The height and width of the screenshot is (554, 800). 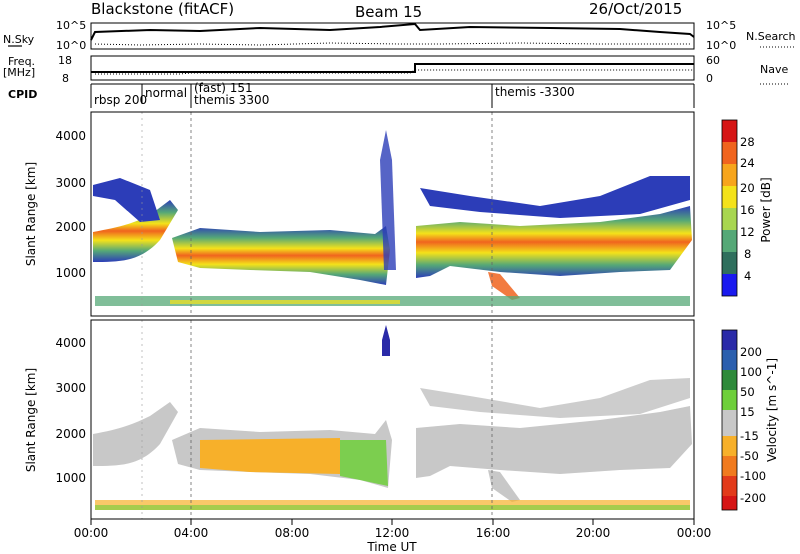 What do you see at coordinates (747, 232) in the screenshot?
I see `power-cb-12: 12` at bounding box center [747, 232].